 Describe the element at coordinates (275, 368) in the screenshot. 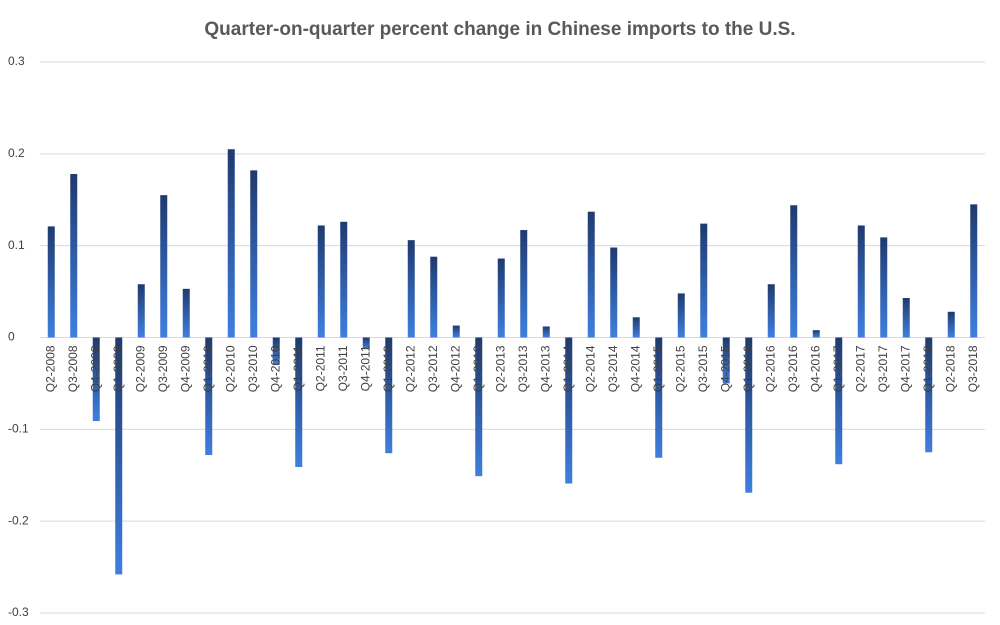

I see `x-tick-label: Q4-2010` at that location.